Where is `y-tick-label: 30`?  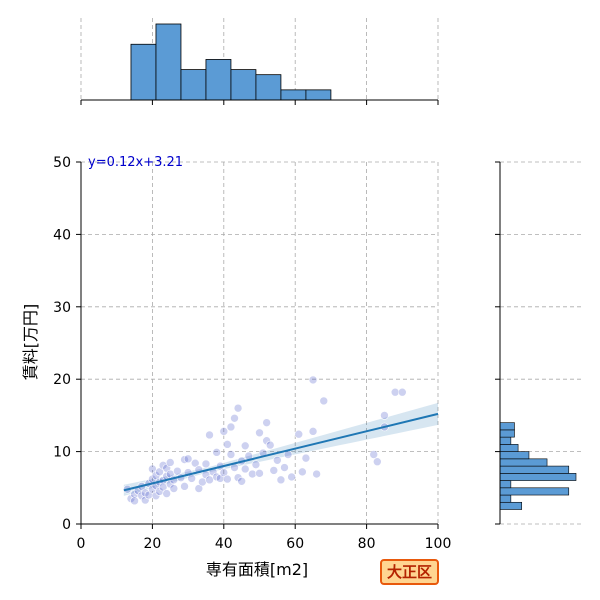 y-tick-label: 30 is located at coordinates (62, 308).